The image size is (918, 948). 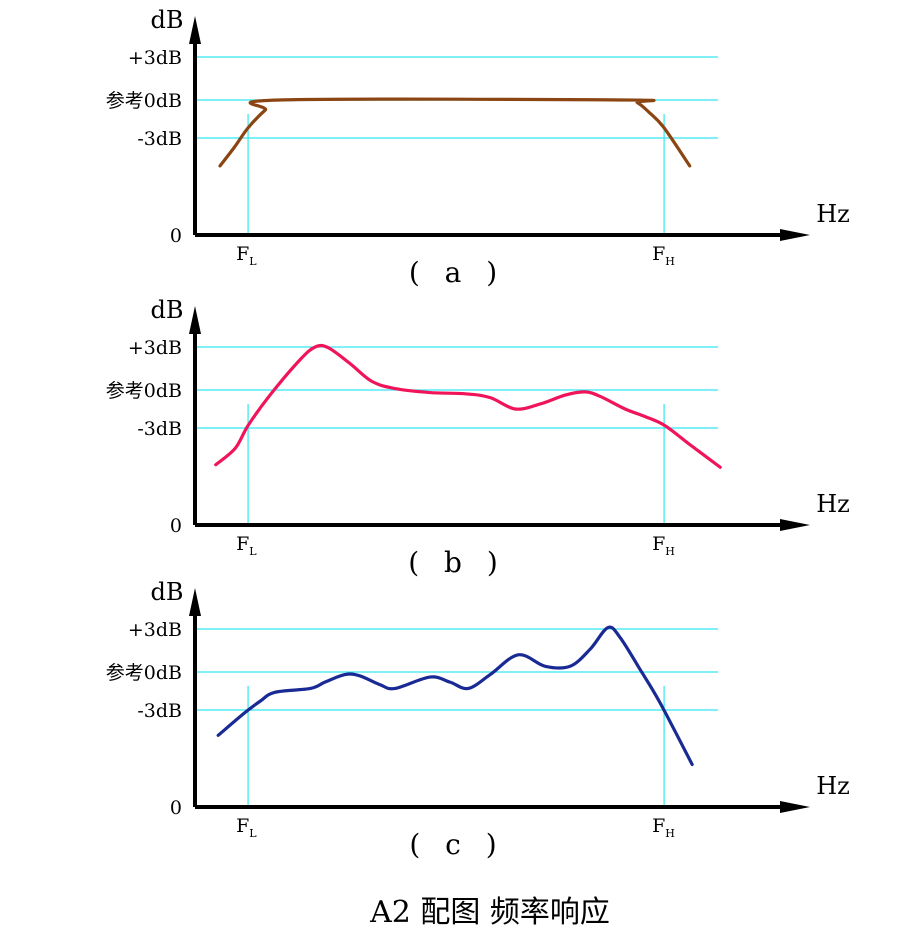 I want to click on figure-title: A2 配图 频率响应, so click(x=489, y=912).